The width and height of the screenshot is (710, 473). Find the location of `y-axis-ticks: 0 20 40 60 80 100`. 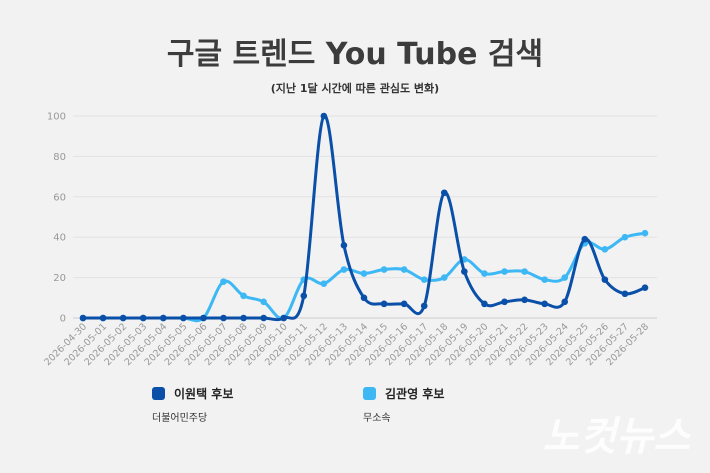

y-axis-ticks: 0 20 40 60 80 100 is located at coordinates (56, 218).